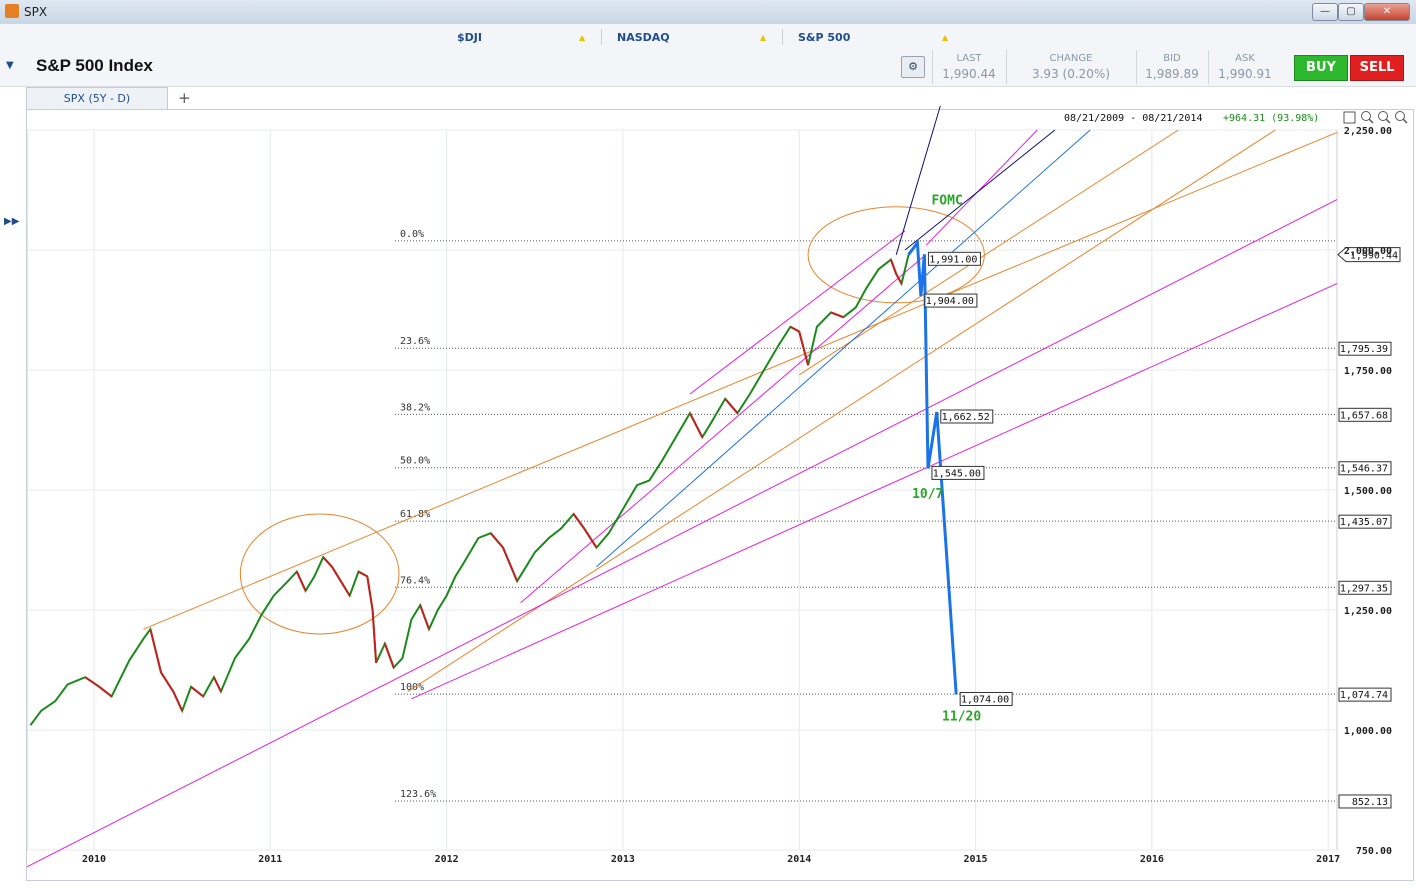 Image resolution: width=1416 pixels, height=888 pixels. I want to click on collapse-icon: ▼, so click(10, 65).